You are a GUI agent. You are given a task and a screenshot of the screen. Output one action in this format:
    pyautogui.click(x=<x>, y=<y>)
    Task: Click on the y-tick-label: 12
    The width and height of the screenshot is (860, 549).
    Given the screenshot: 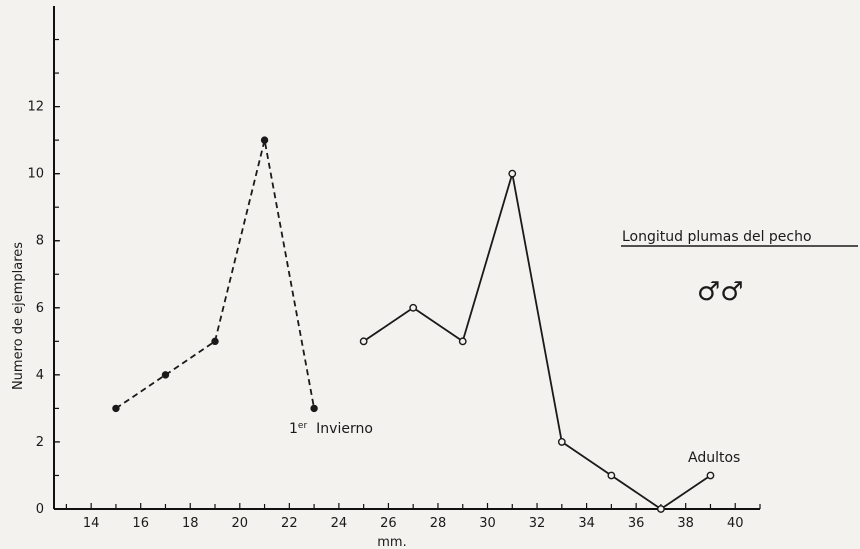 What is the action you would take?
    pyautogui.click(x=35, y=107)
    